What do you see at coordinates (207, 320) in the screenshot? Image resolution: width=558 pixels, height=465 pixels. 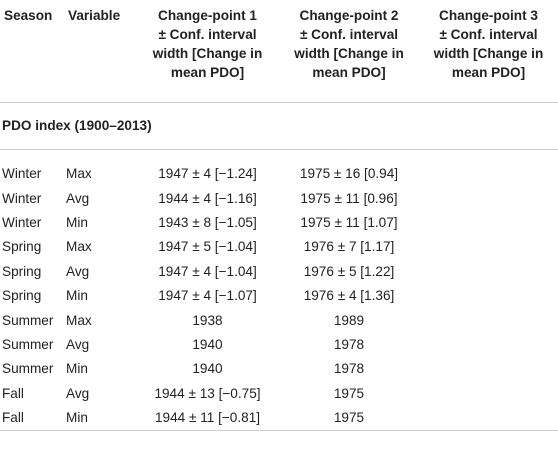 I see `cell-change-point-1: 1938` at bounding box center [207, 320].